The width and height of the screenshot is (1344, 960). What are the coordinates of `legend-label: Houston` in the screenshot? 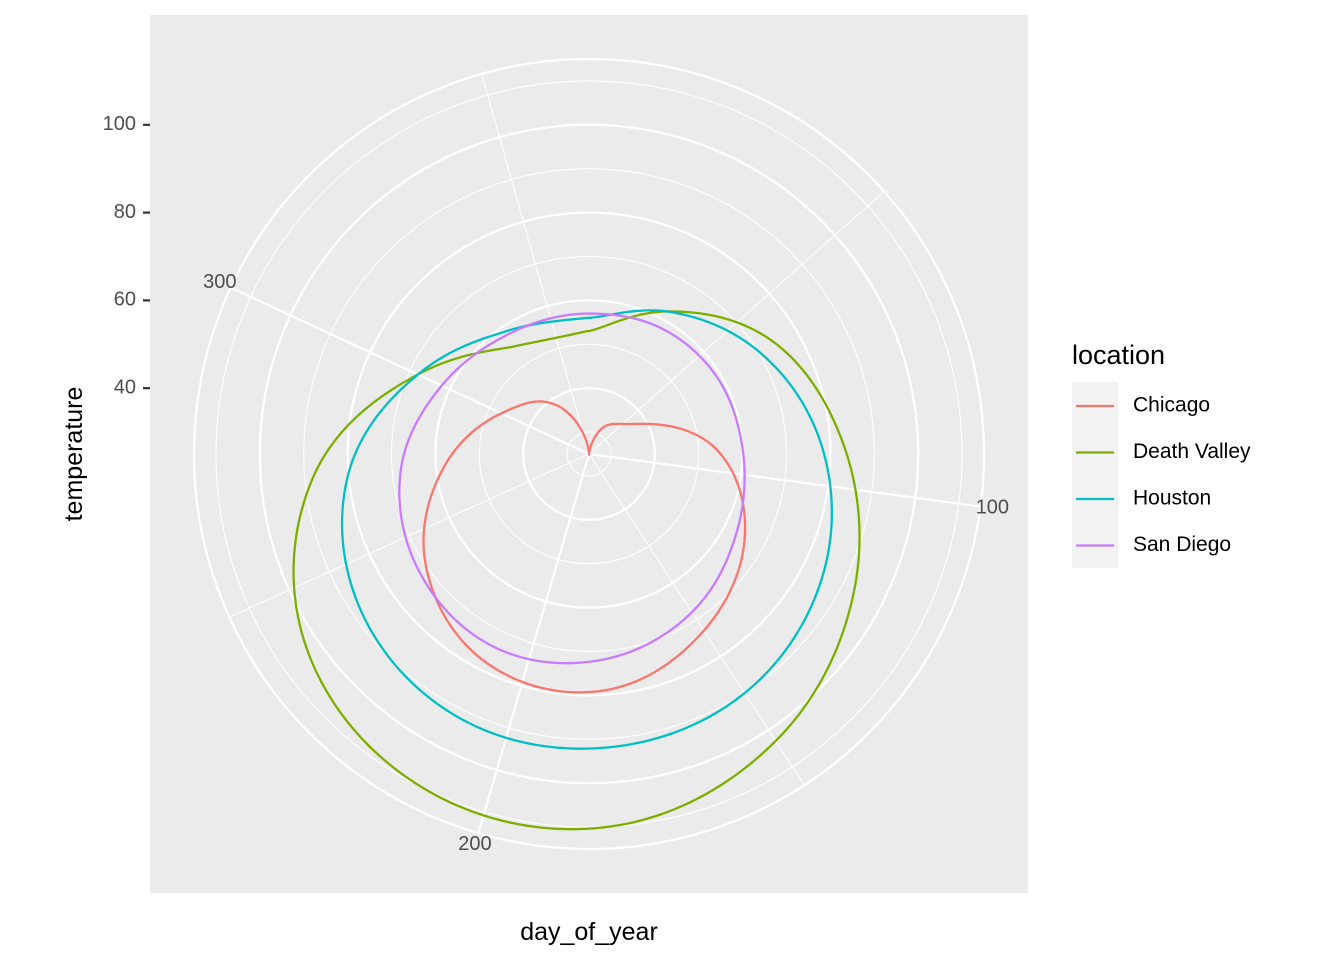 It's located at (1172, 498).